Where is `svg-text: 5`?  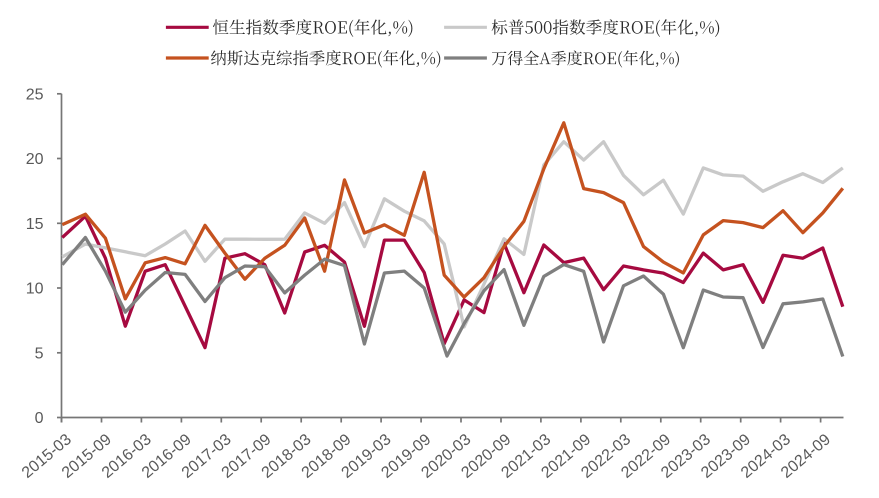
svg-text: 5 is located at coordinates (39, 353).